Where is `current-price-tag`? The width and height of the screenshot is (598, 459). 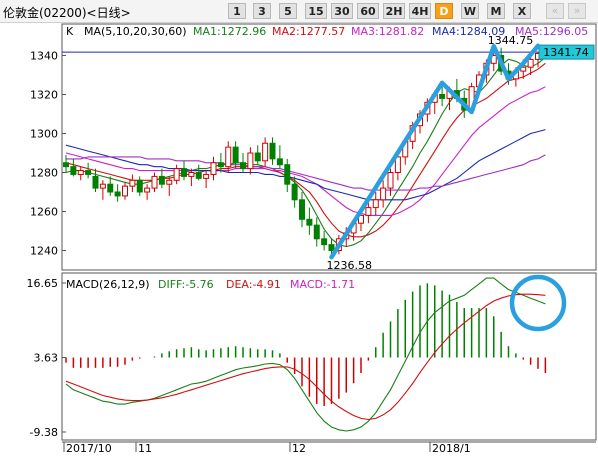
current-price-tag is located at coordinates (566, 52).